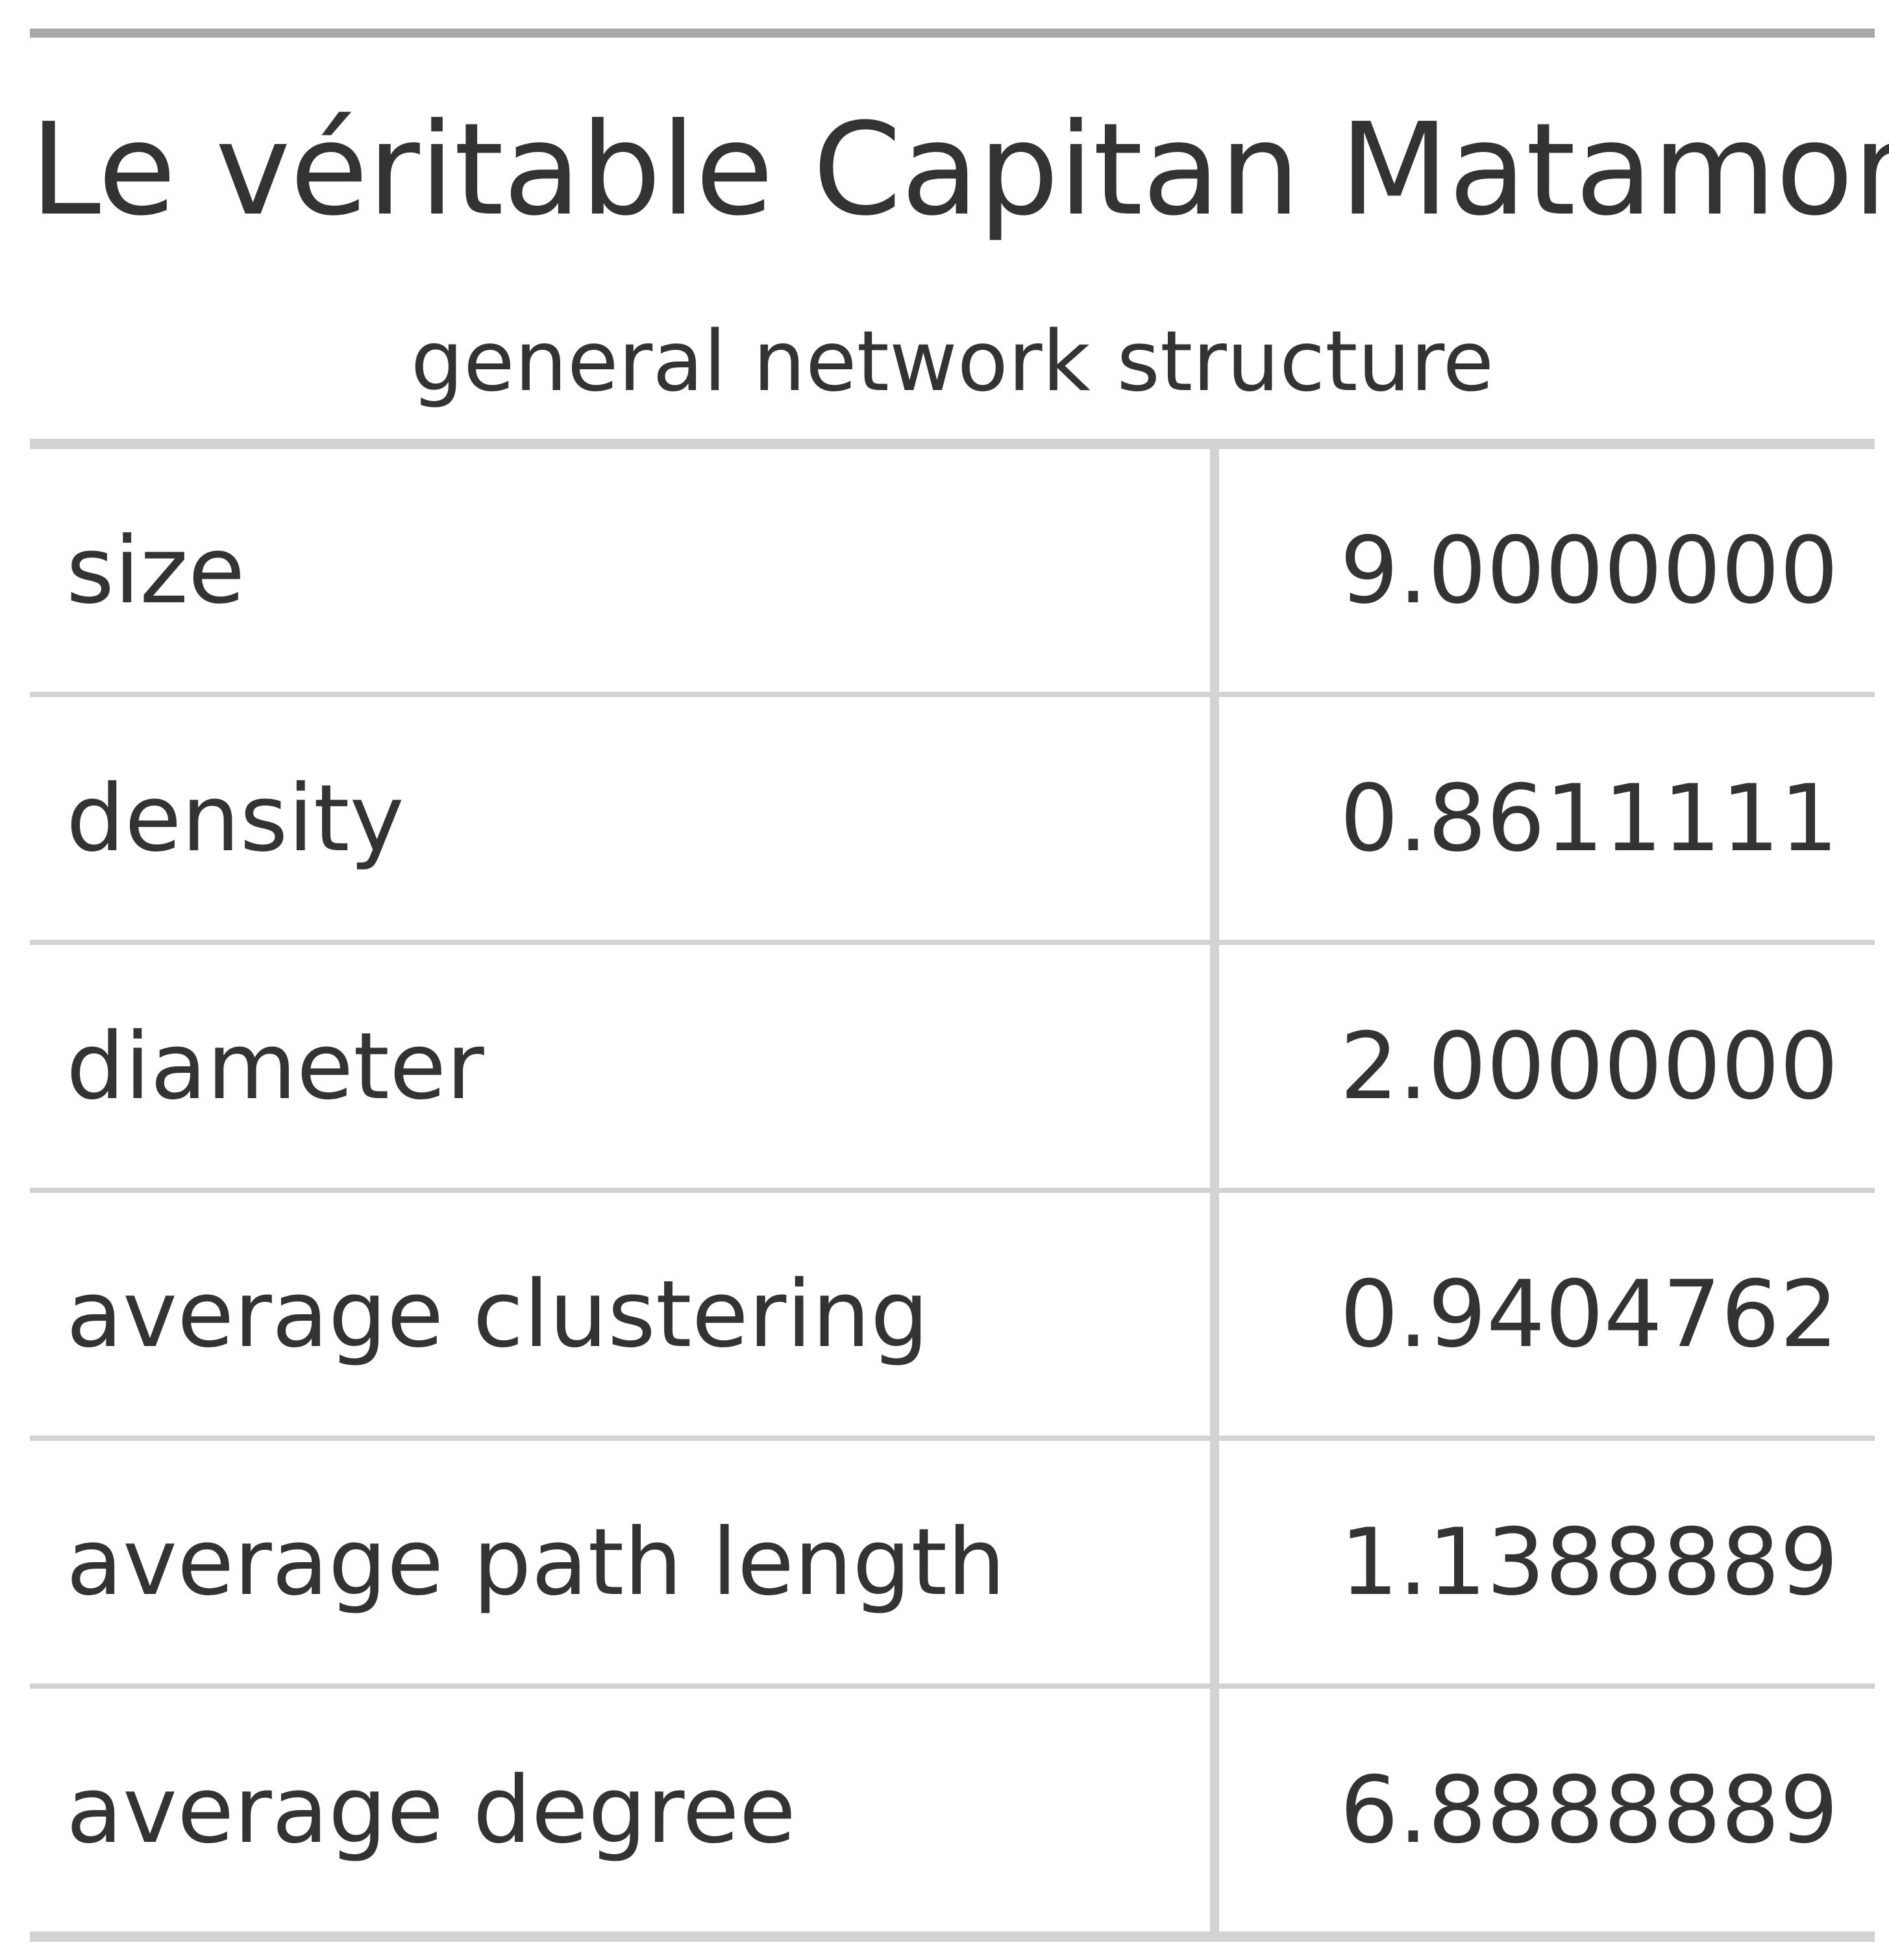 The width and height of the screenshot is (1889, 1960). Describe the element at coordinates (431, 1810) in the screenshot. I see `row-label: average degree` at that location.